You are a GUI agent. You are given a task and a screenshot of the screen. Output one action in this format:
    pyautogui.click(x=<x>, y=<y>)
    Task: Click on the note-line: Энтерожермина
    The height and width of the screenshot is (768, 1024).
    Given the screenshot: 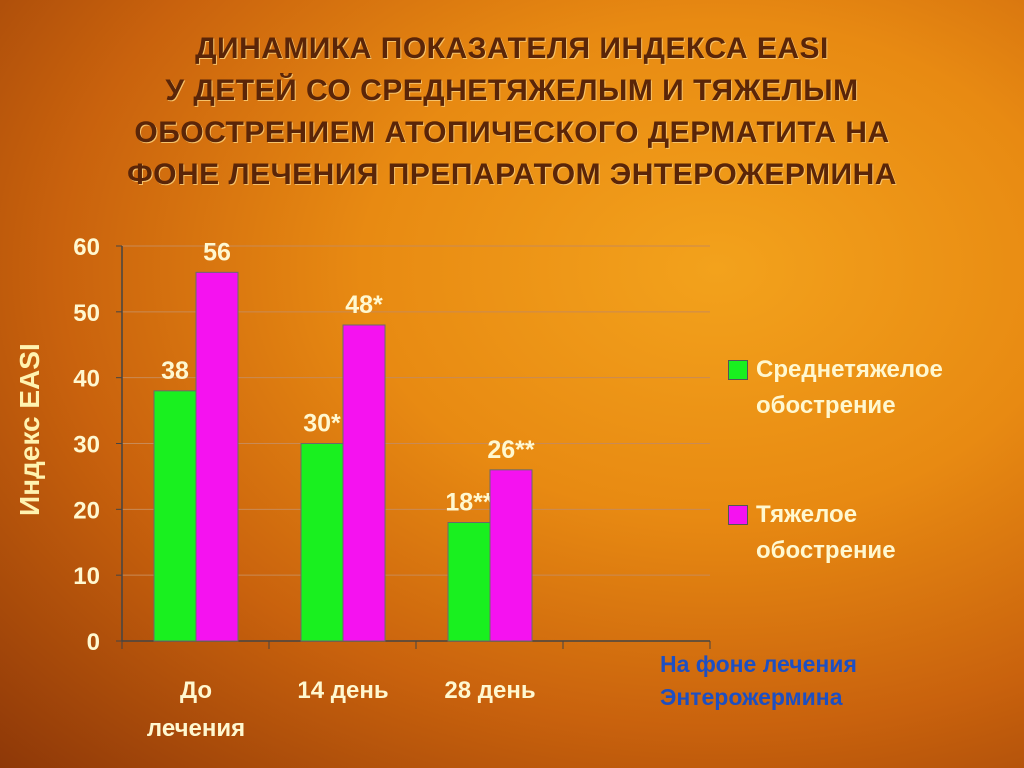 What is the action you would take?
    pyautogui.click(x=751, y=697)
    